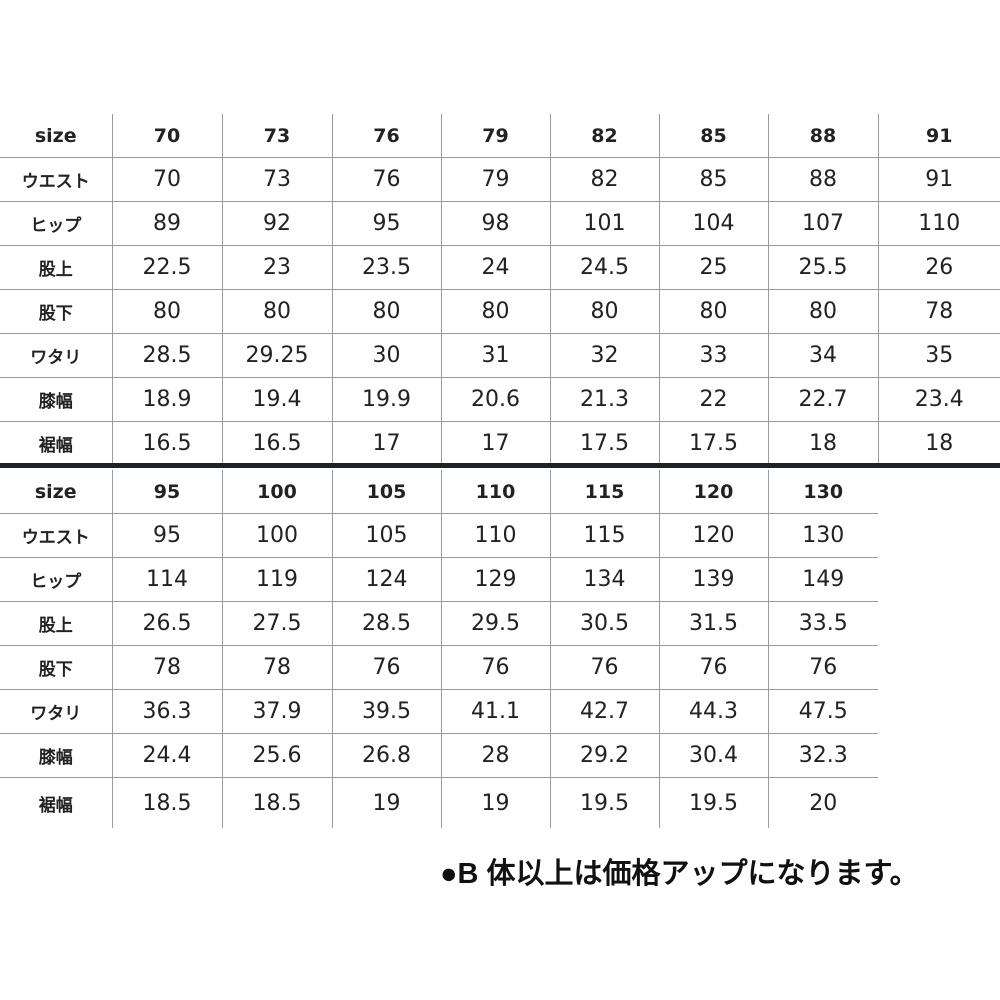 The height and width of the screenshot is (1000, 1000). I want to click on size-header: 73, so click(276, 136).